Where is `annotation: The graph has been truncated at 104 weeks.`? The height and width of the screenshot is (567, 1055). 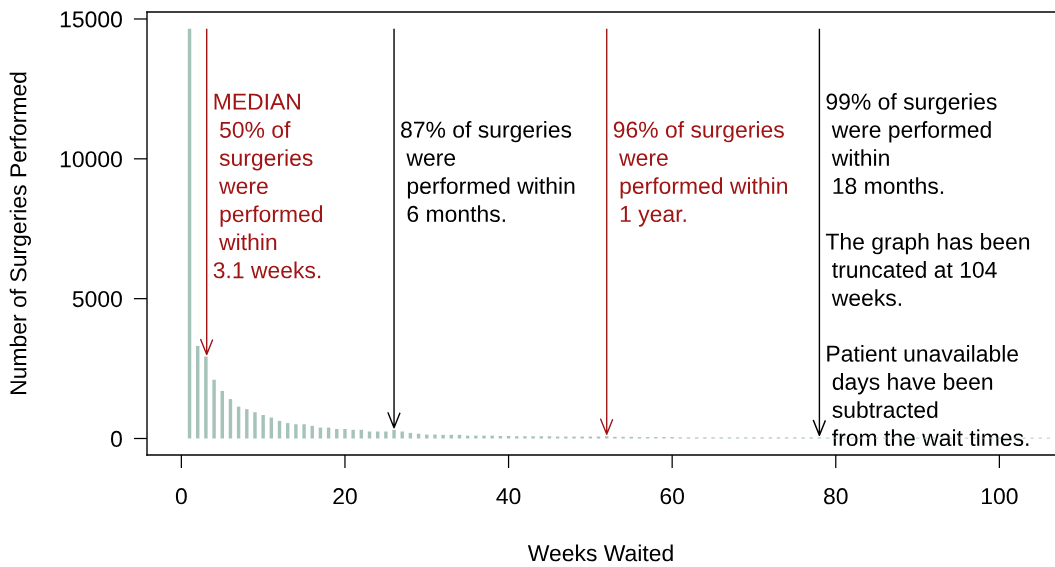 annotation: The graph has been truncated at 104 weeks. is located at coordinates (927, 270).